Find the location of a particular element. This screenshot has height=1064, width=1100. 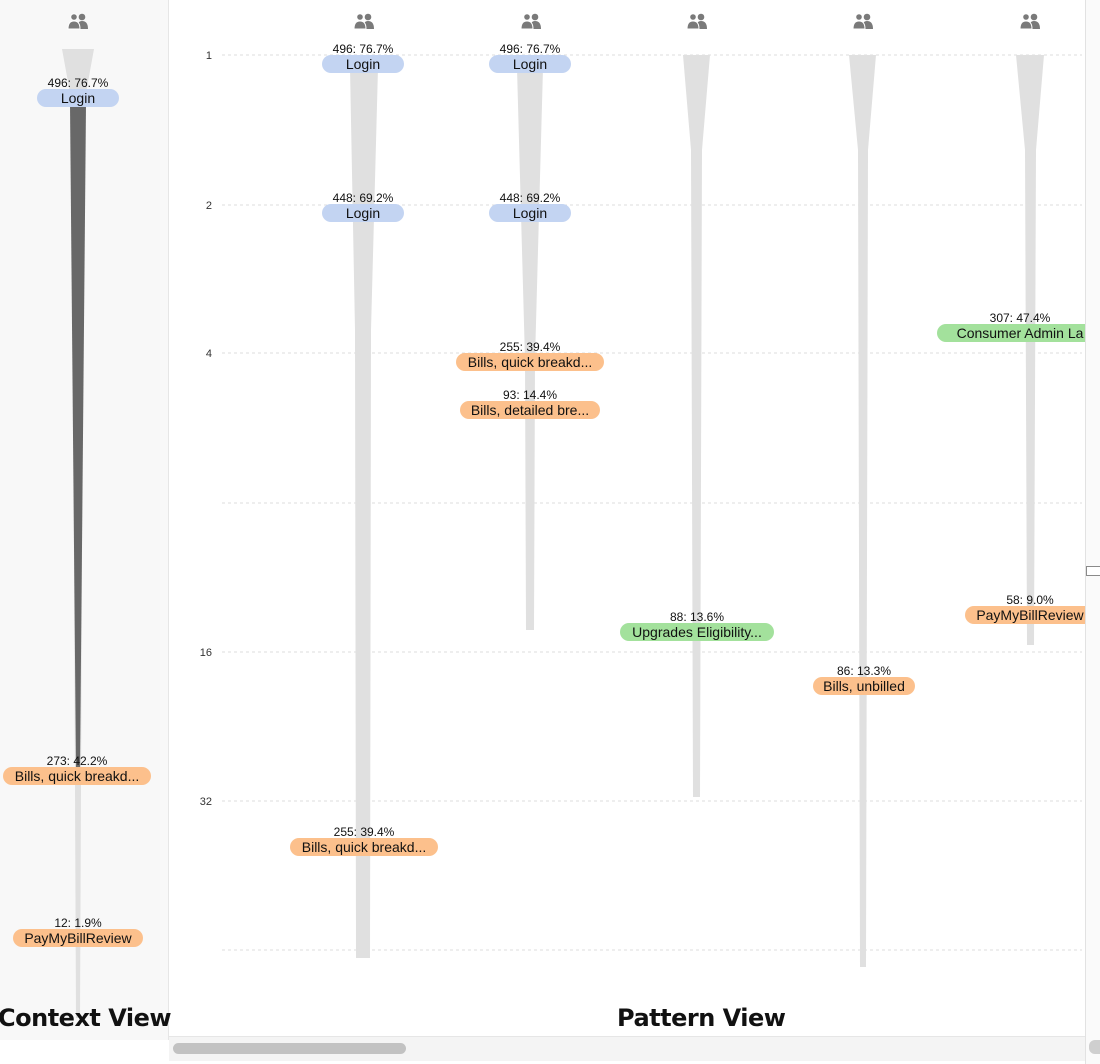

node-label: Bills, unbilled is located at coordinates (864, 686).